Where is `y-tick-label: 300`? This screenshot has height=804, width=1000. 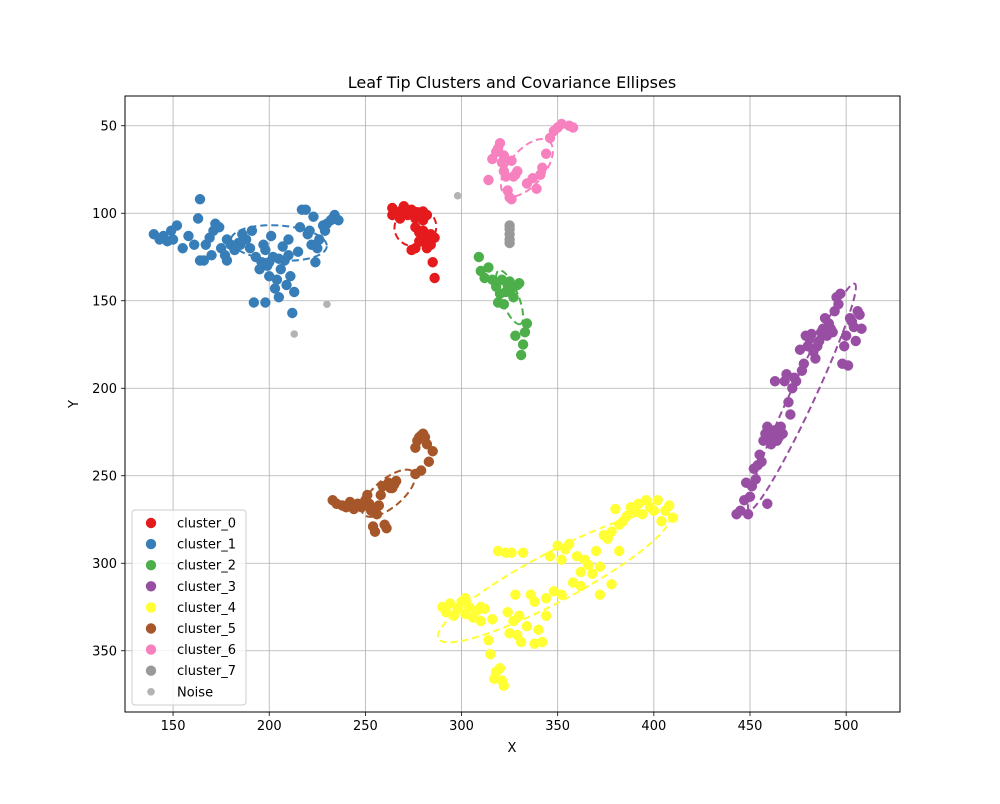 y-tick-label: 300 is located at coordinates (104, 564).